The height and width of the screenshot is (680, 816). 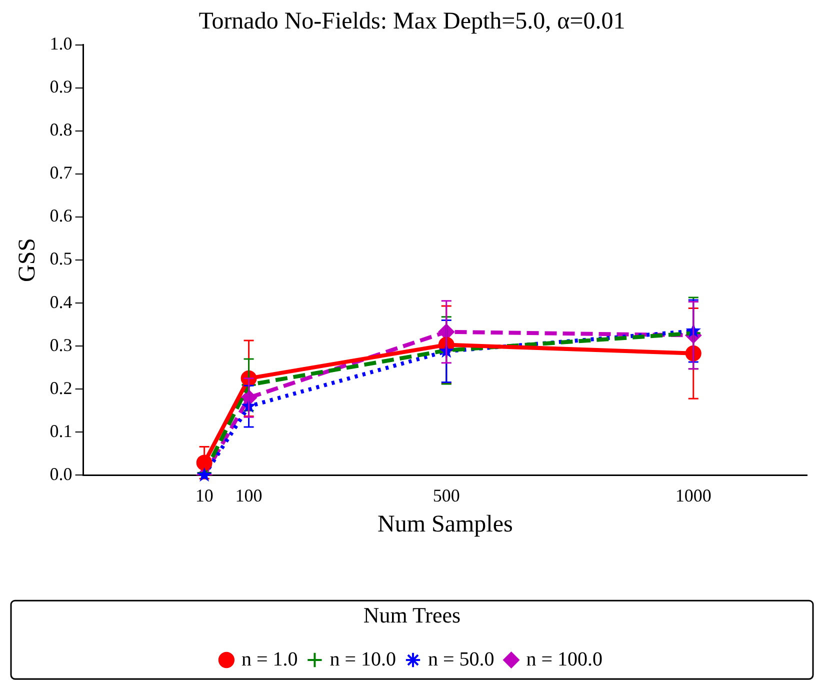 What do you see at coordinates (693, 496) in the screenshot?
I see `x-tick-label: 1000` at bounding box center [693, 496].